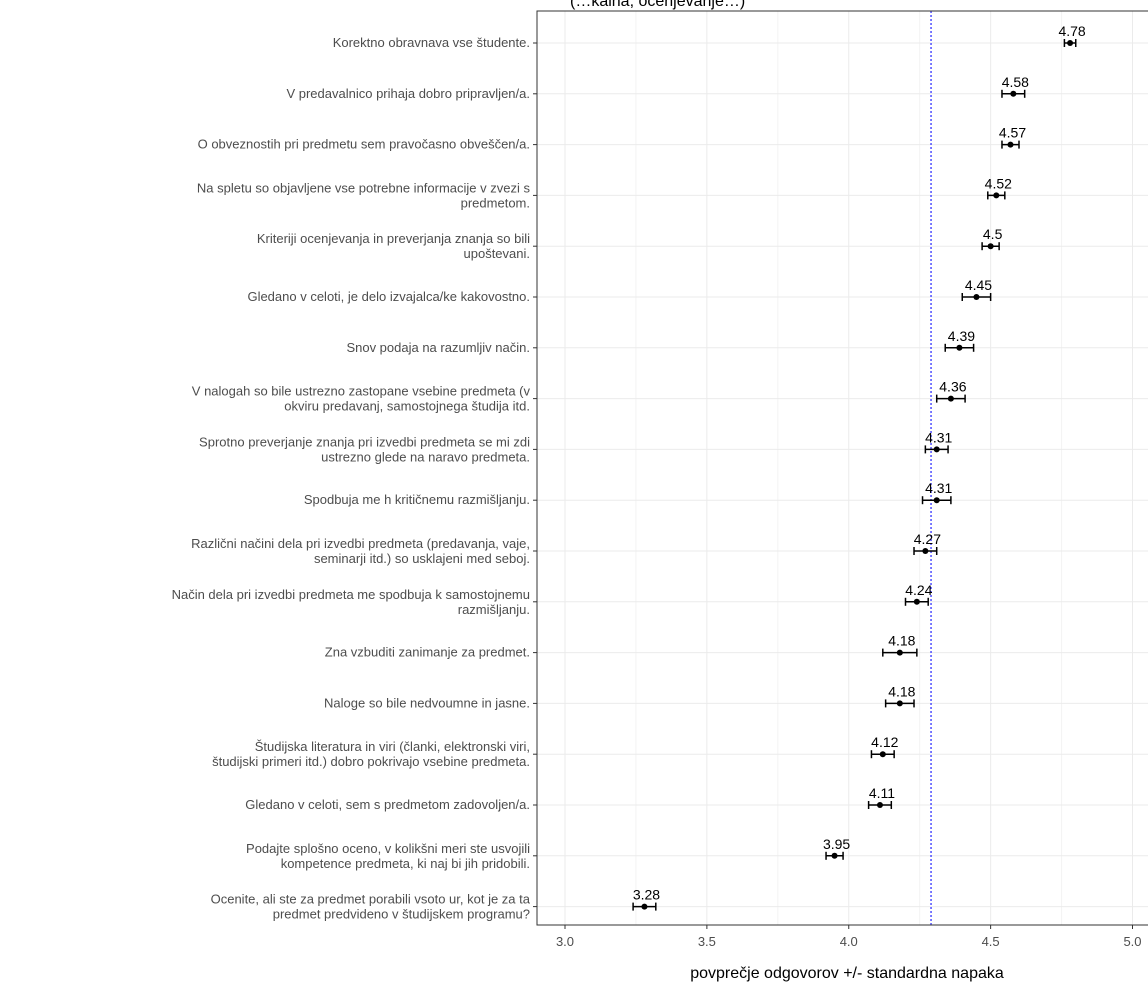 This screenshot has height=987, width=1148. What do you see at coordinates (961, 336) in the screenshot?
I see `data-label: 4.39` at bounding box center [961, 336].